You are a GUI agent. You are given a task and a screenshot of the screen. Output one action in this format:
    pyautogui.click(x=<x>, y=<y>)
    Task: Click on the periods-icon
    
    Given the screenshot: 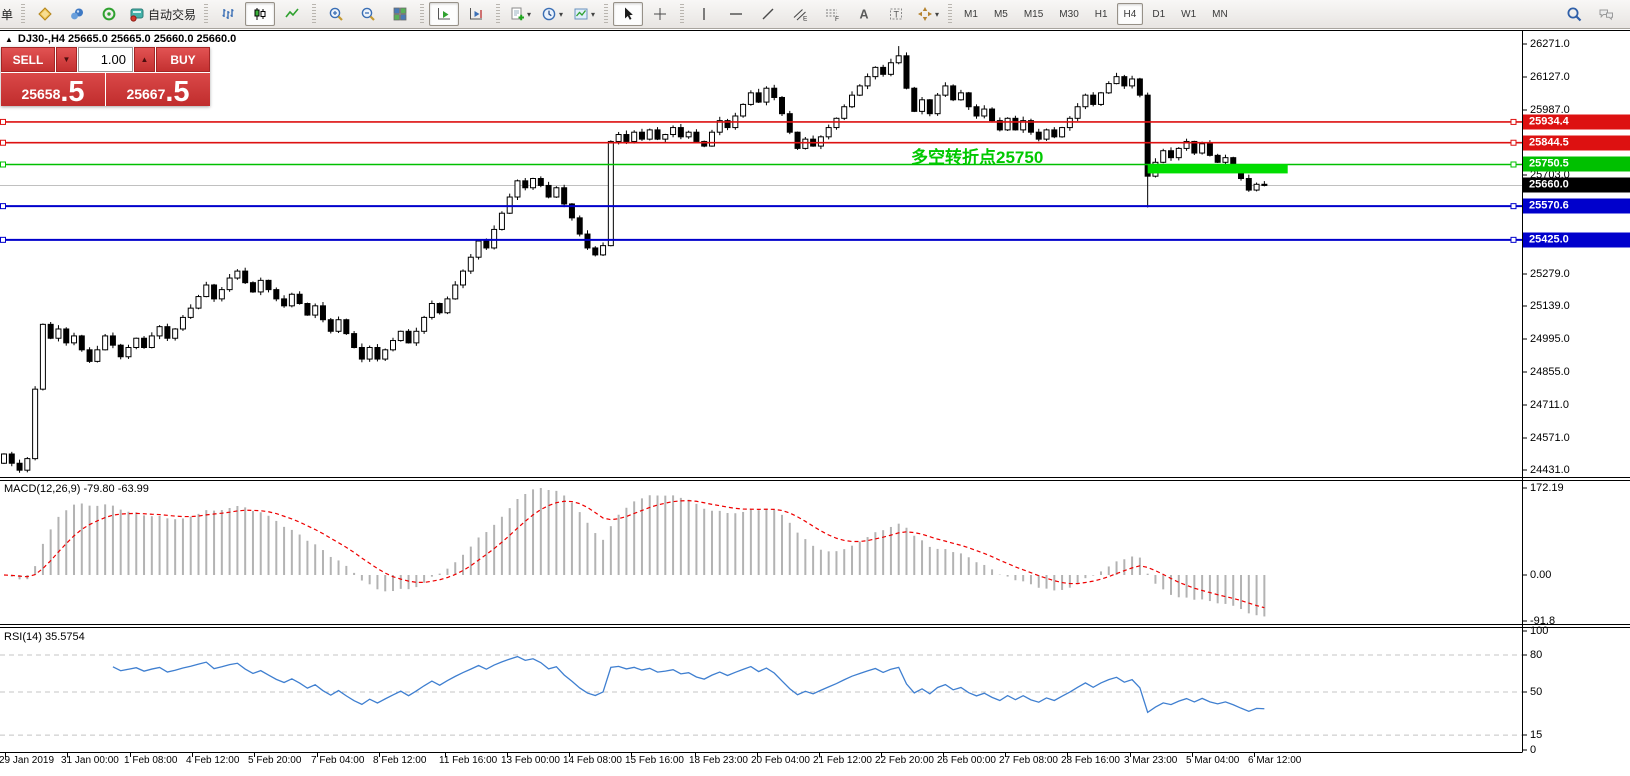 What is the action you would take?
    pyautogui.click(x=549, y=14)
    